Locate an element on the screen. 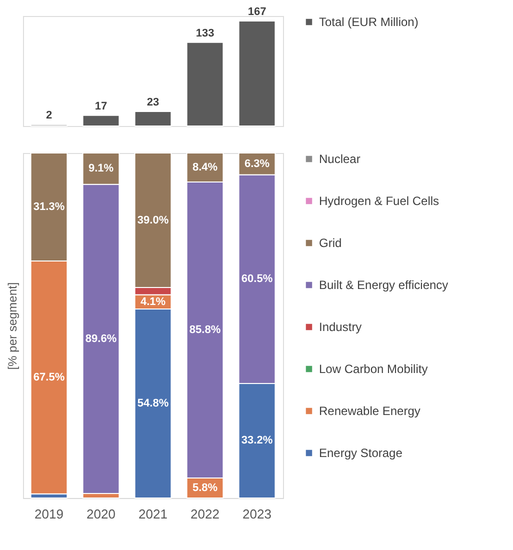 The image size is (513, 550). legend-label: Renewable Energy is located at coordinates (369, 411).